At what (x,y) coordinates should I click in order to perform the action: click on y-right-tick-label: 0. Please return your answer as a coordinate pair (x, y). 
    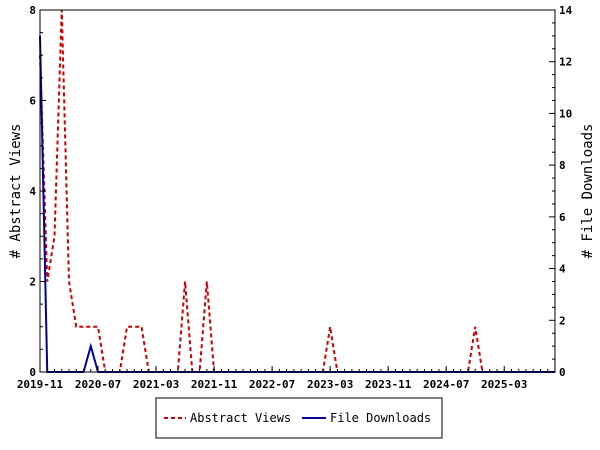
    Looking at the image, I should click on (562, 372).